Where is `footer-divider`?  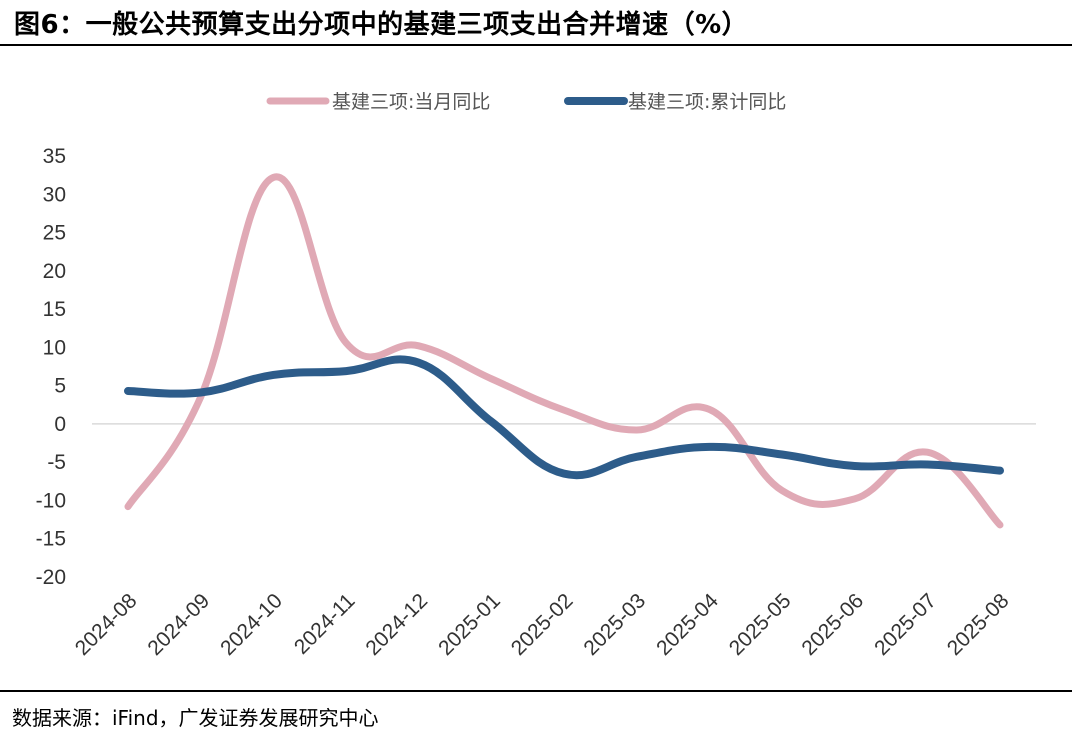 footer-divider is located at coordinates (536, 691).